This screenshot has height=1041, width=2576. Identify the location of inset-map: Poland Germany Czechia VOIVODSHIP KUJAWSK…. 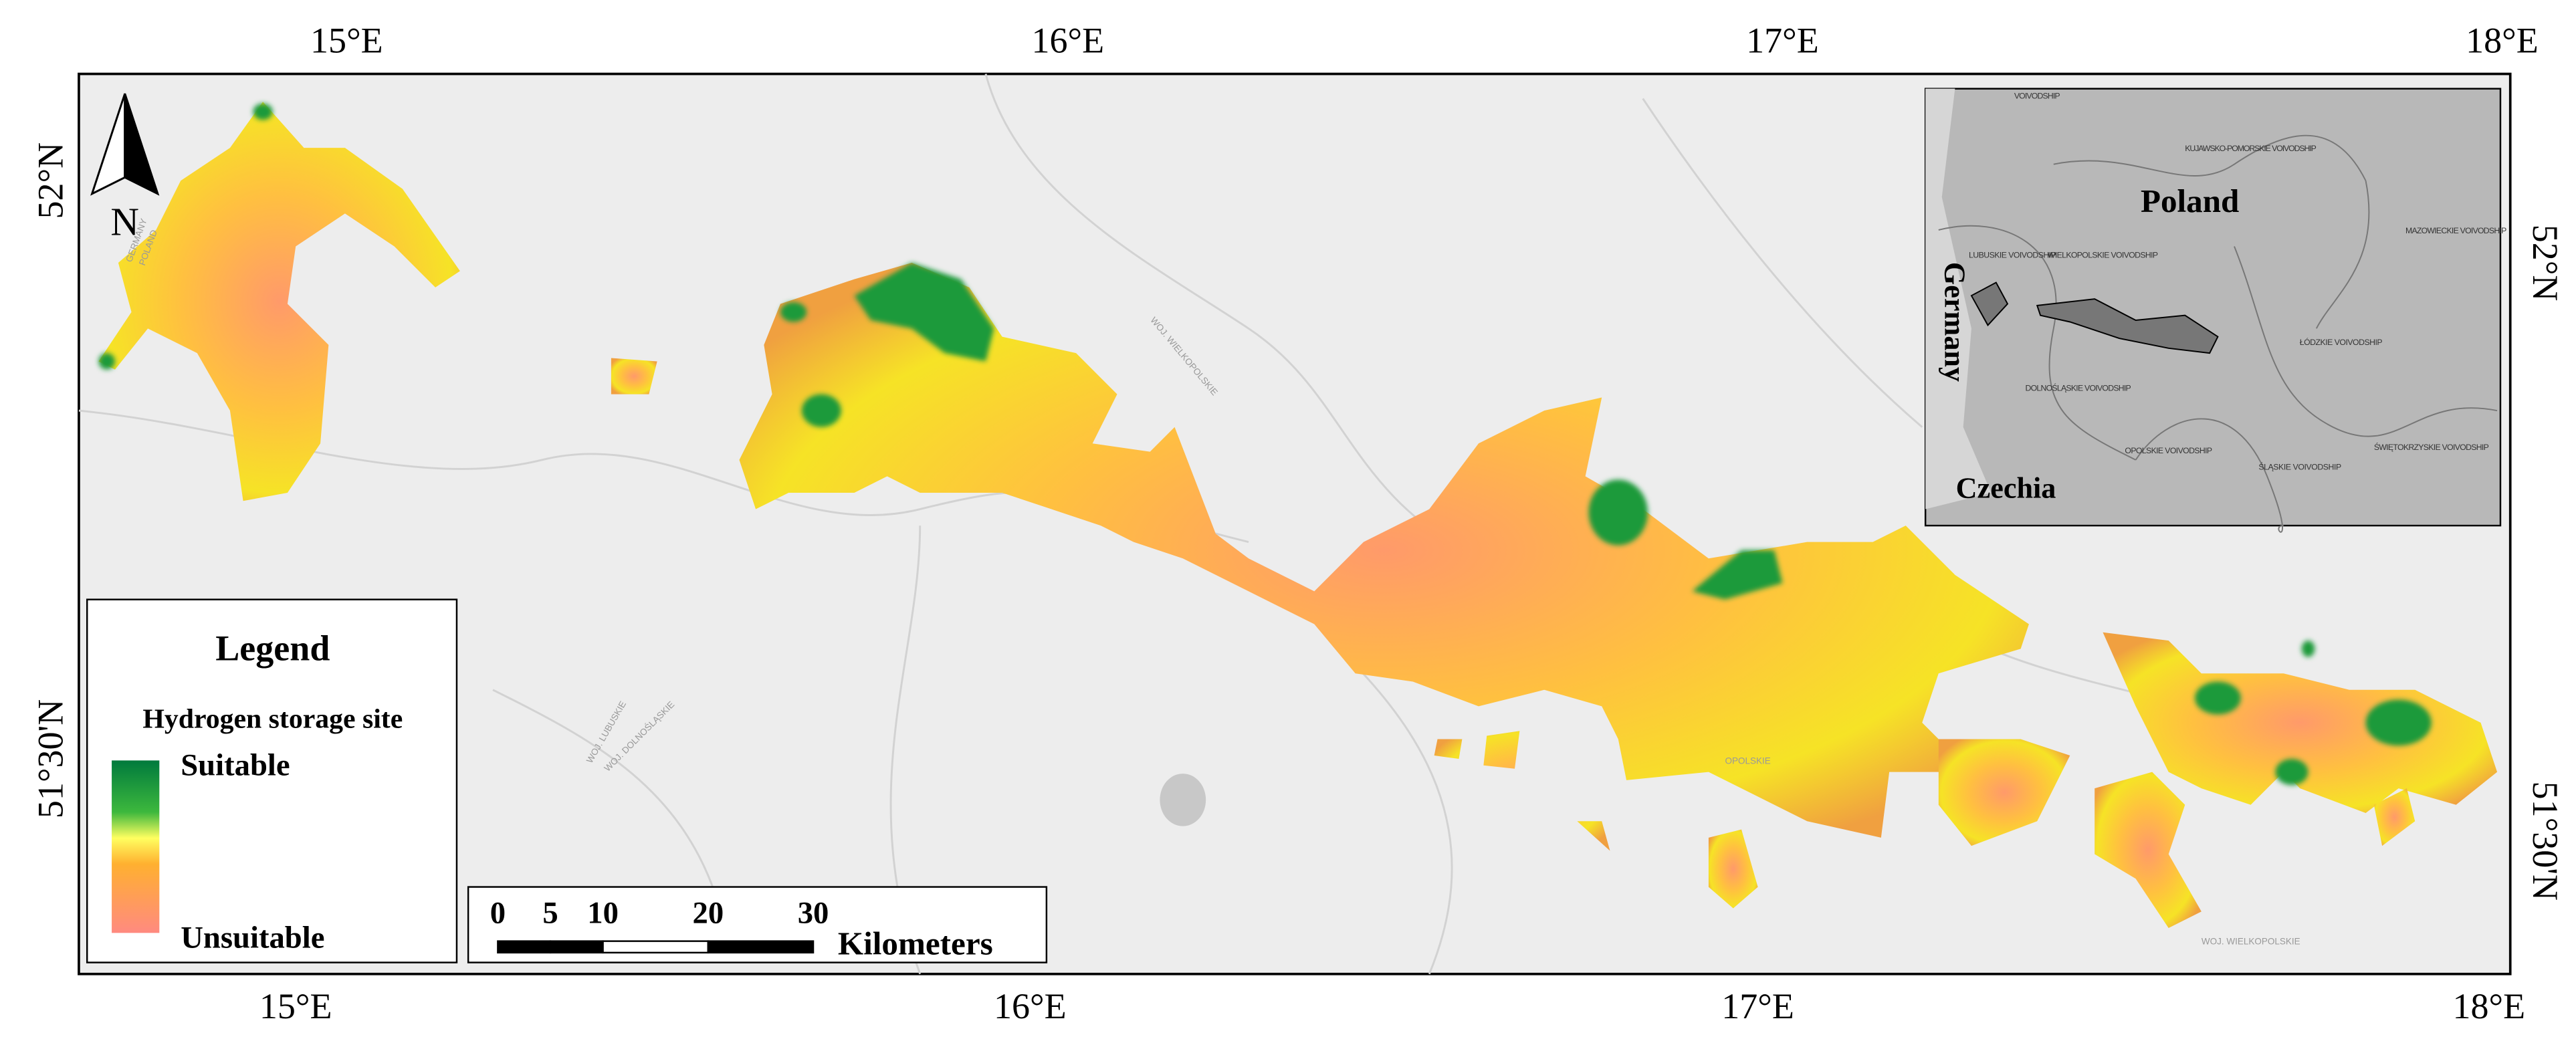
(2215, 310).